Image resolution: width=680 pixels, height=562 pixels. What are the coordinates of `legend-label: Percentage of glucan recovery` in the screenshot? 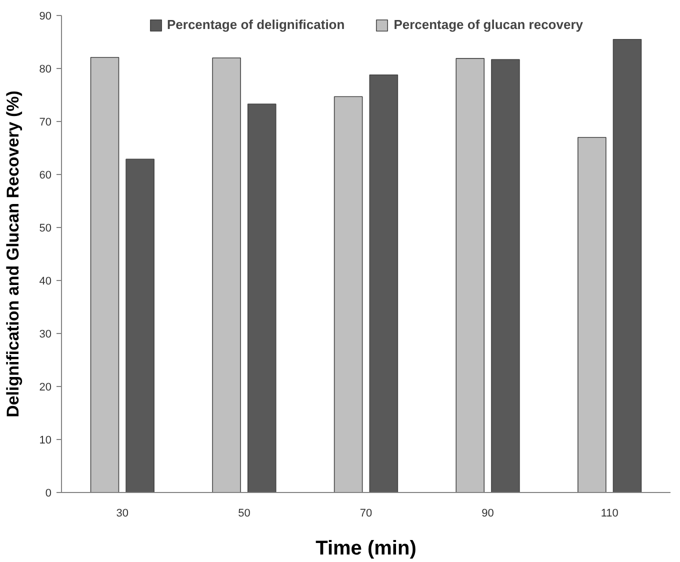 It's located at (489, 24).